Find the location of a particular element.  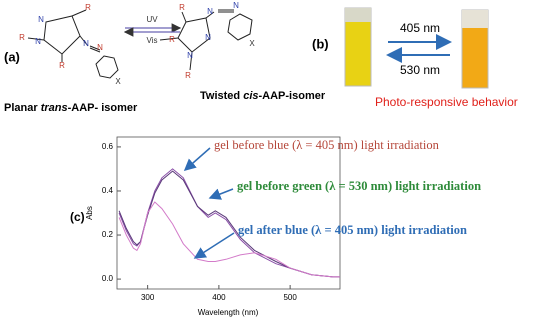

x-tick-label: 300 is located at coordinates (148, 297).